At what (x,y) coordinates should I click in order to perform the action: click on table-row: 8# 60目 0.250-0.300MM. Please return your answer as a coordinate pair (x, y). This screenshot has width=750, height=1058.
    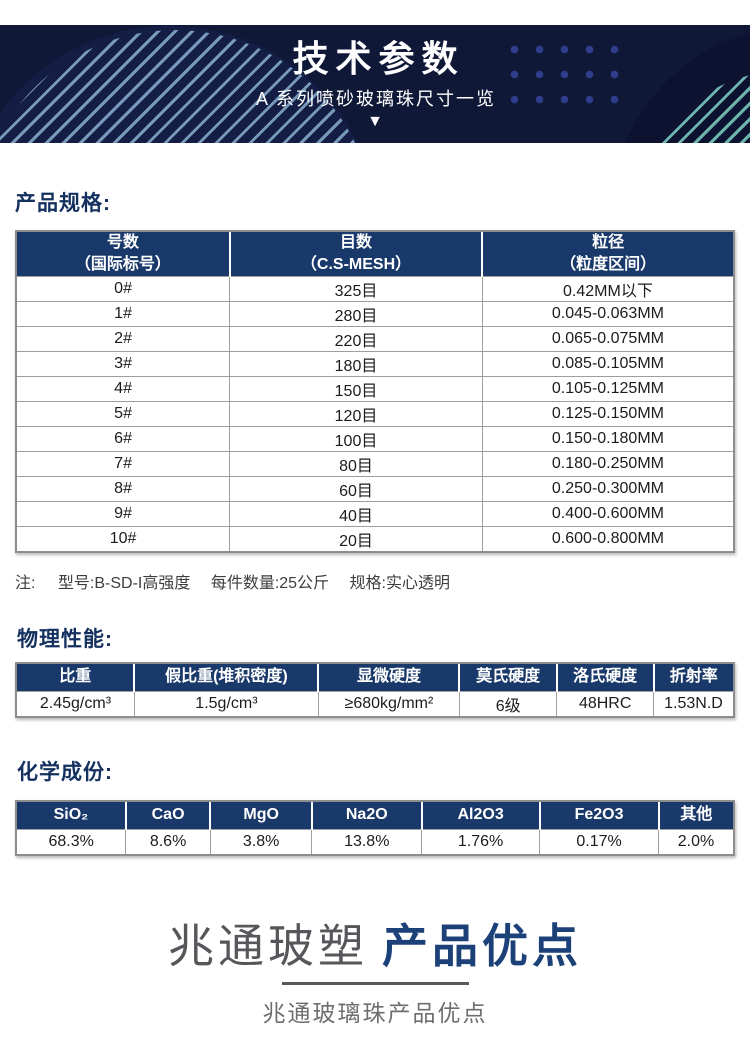
    Looking at the image, I should click on (375, 488).